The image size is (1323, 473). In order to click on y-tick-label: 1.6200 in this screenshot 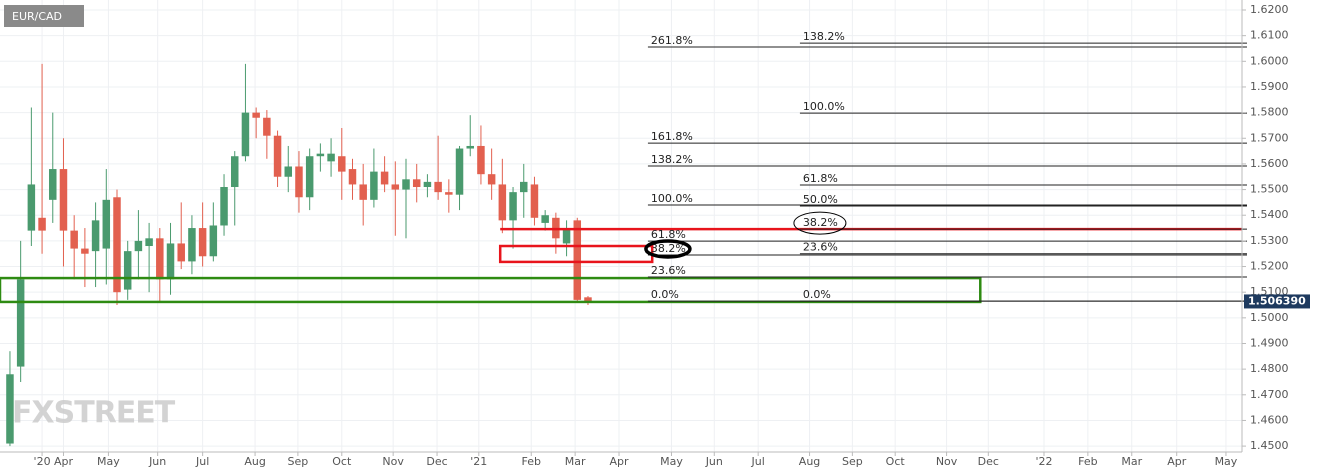, I will do `click(1269, 9)`.